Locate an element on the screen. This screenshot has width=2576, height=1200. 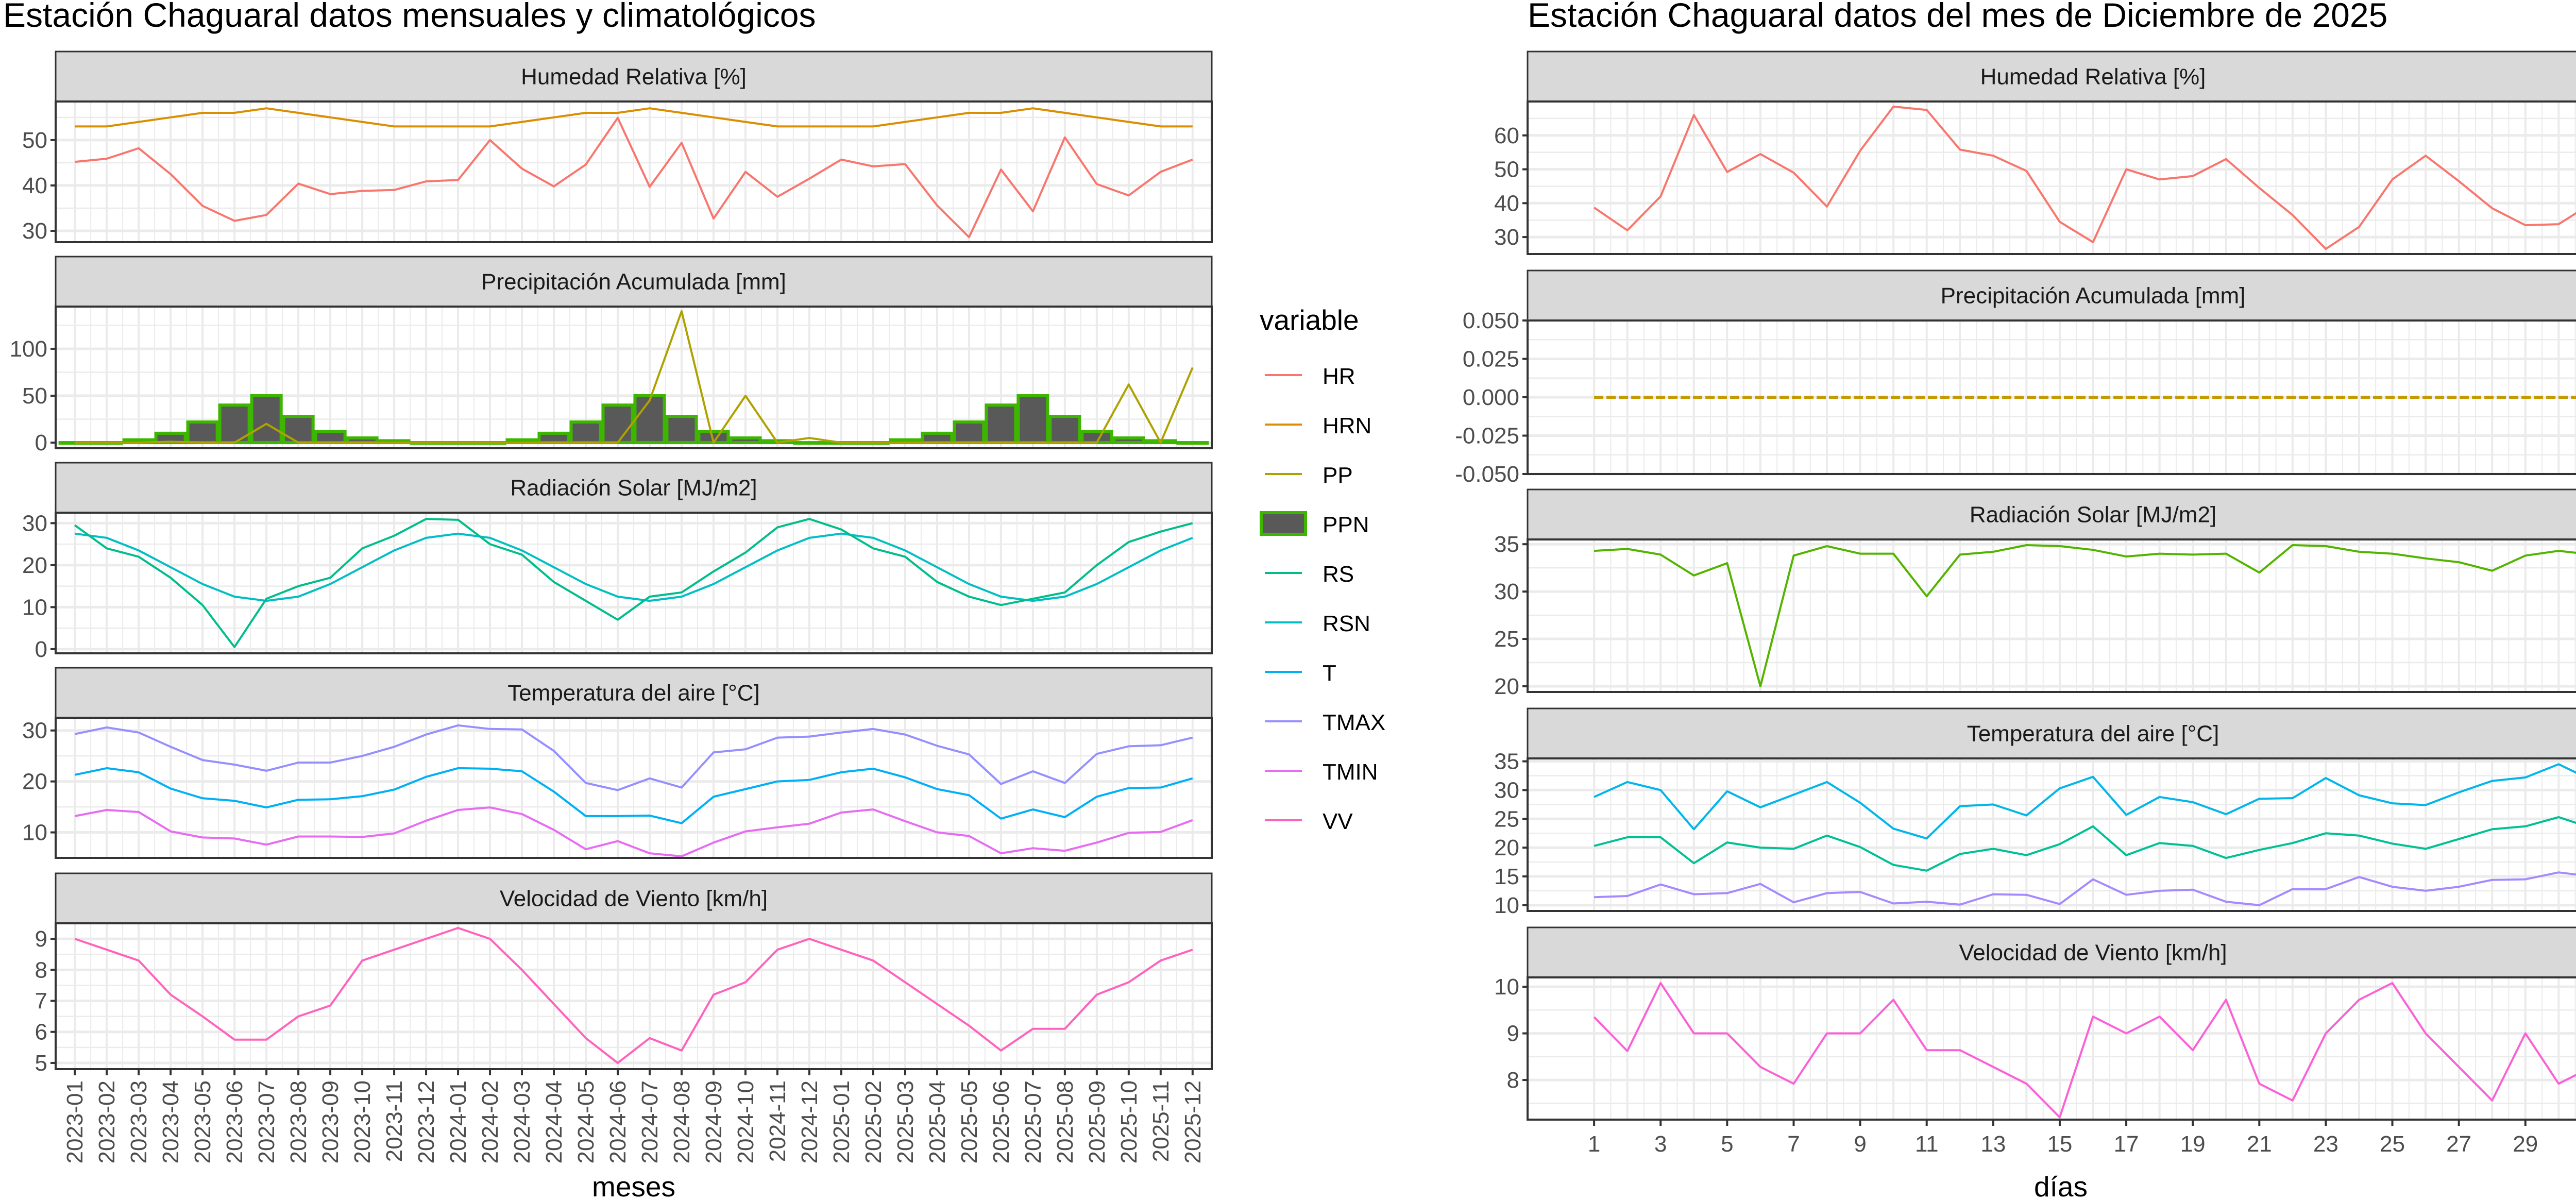
series-line-t is located at coordinates (633, 795).